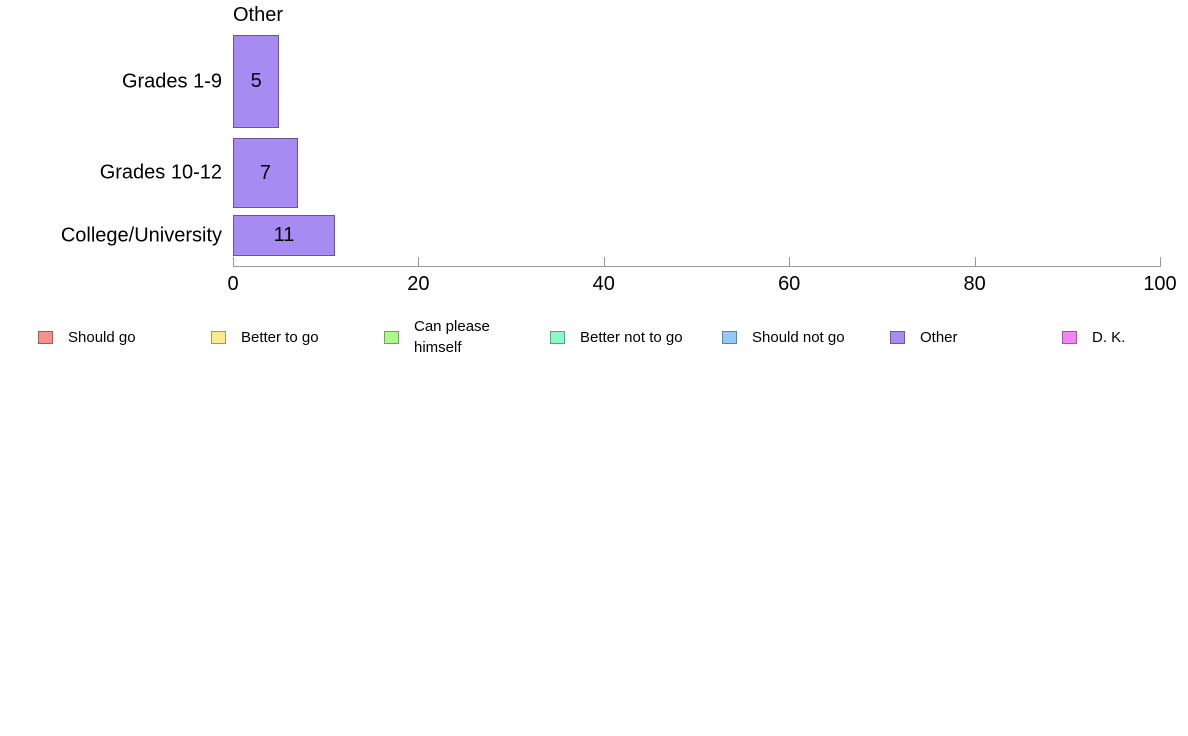 The image size is (1188, 736). What do you see at coordinates (789, 284) in the screenshot?
I see `x-axis-tick-label: 60` at bounding box center [789, 284].